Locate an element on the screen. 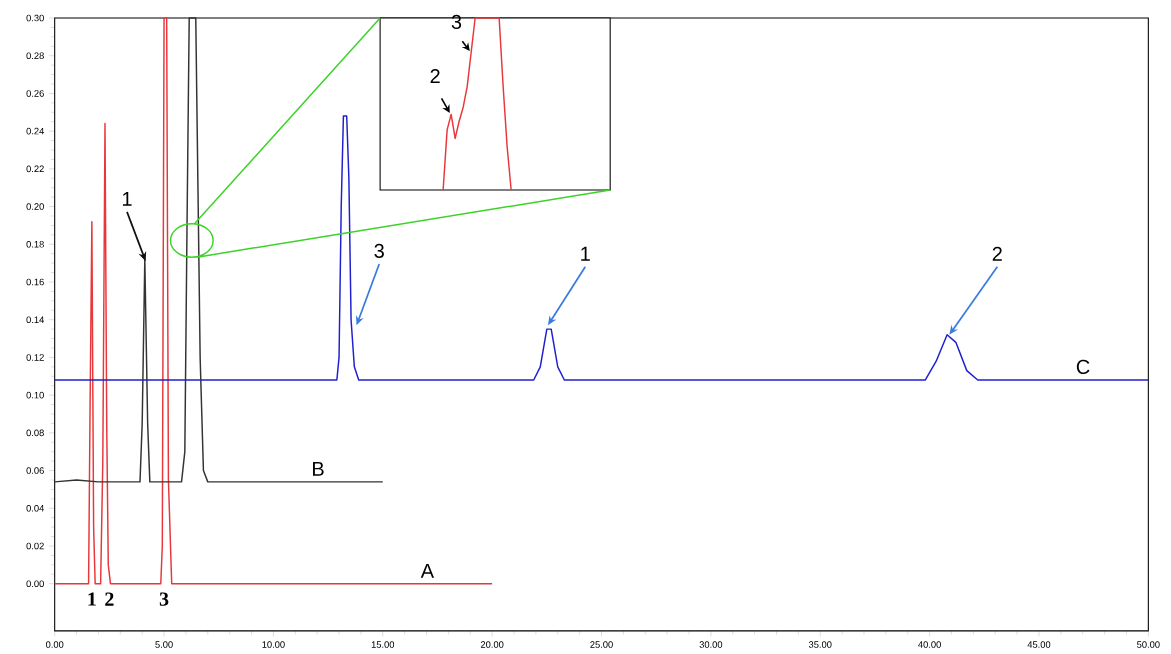 The width and height of the screenshot is (1171, 654). x-tick-label: 25.00 is located at coordinates (601, 645).